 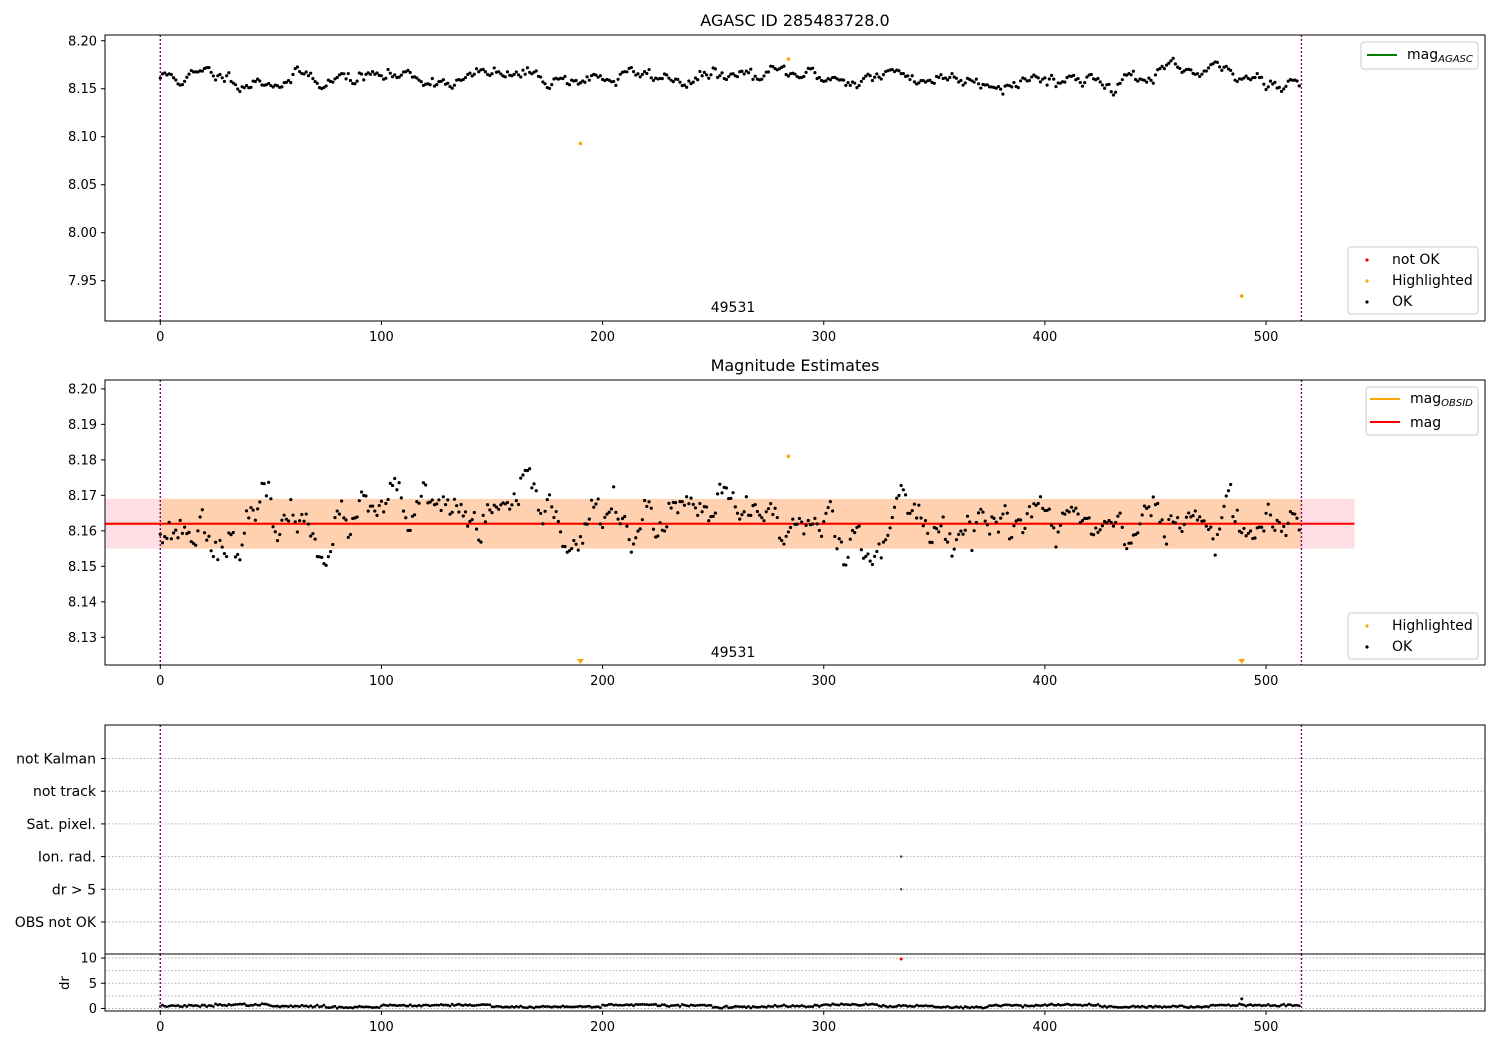 I want to click on panel-1-title: AGASC ID 285483728.0, so click(x=794, y=20).